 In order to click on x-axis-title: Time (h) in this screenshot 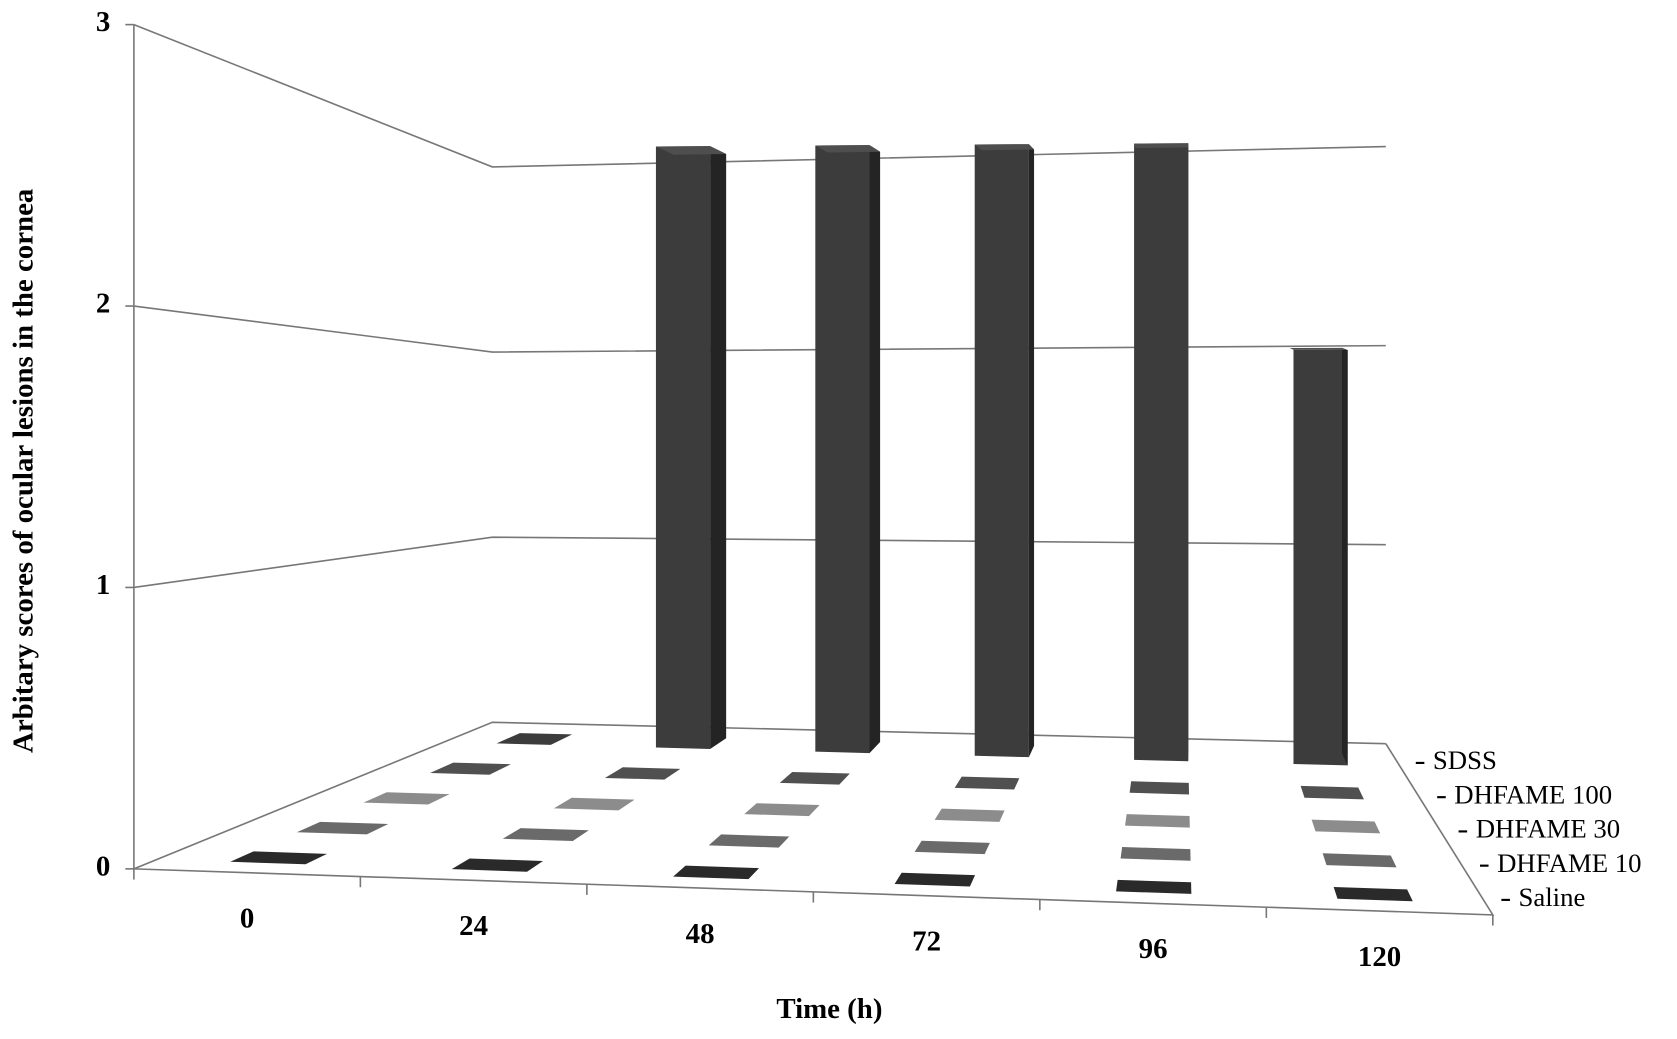, I will do `click(829, 1009)`.